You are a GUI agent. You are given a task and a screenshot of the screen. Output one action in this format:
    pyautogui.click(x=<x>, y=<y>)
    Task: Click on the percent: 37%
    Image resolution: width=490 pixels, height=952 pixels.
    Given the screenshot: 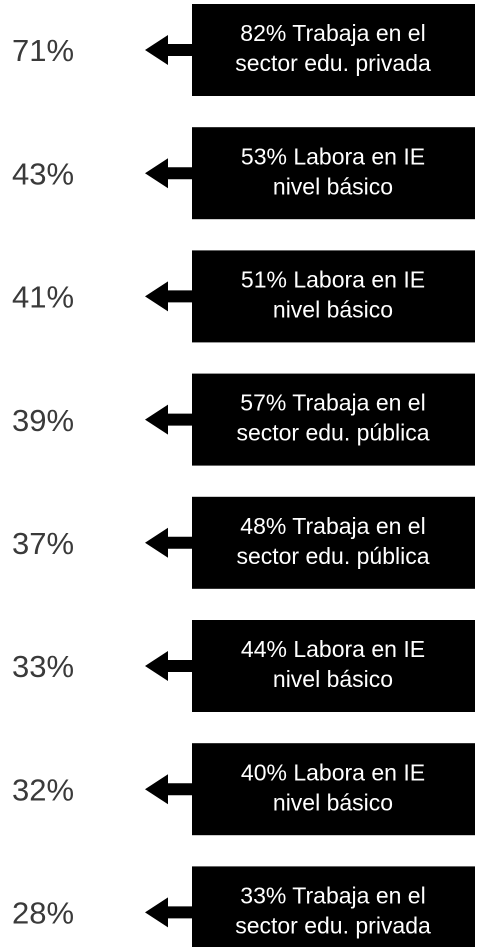 What is the action you would take?
    pyautogui.click(x=43, y=543)
    